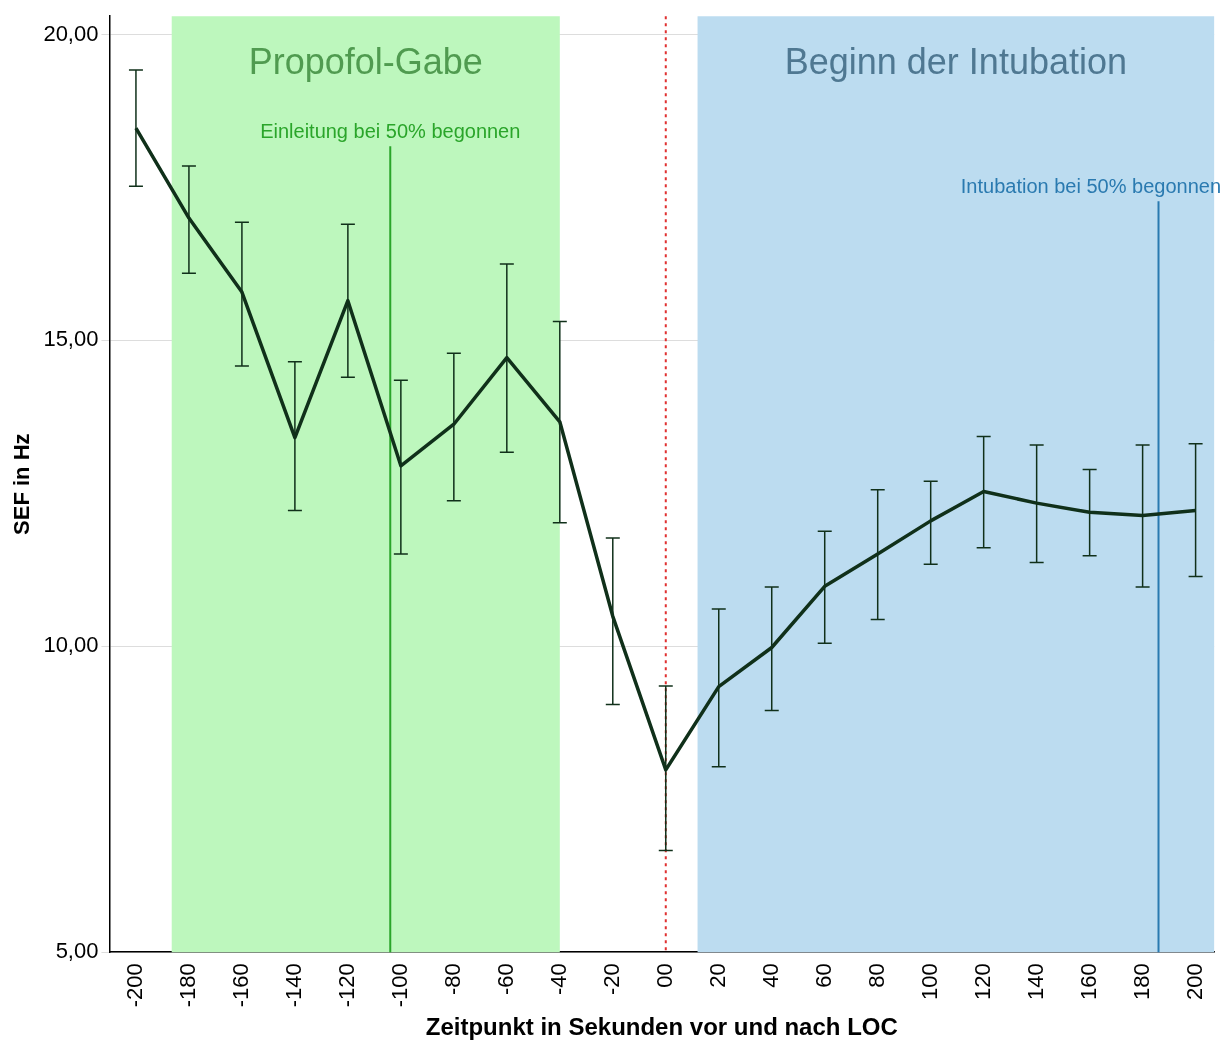 The width and height of the screenshot is (1225, 1055). Describe the element at coordinates (1091, 185) in the screenshot. I see `ref-line-label: Intubation bei 50% begonnen` at that location.